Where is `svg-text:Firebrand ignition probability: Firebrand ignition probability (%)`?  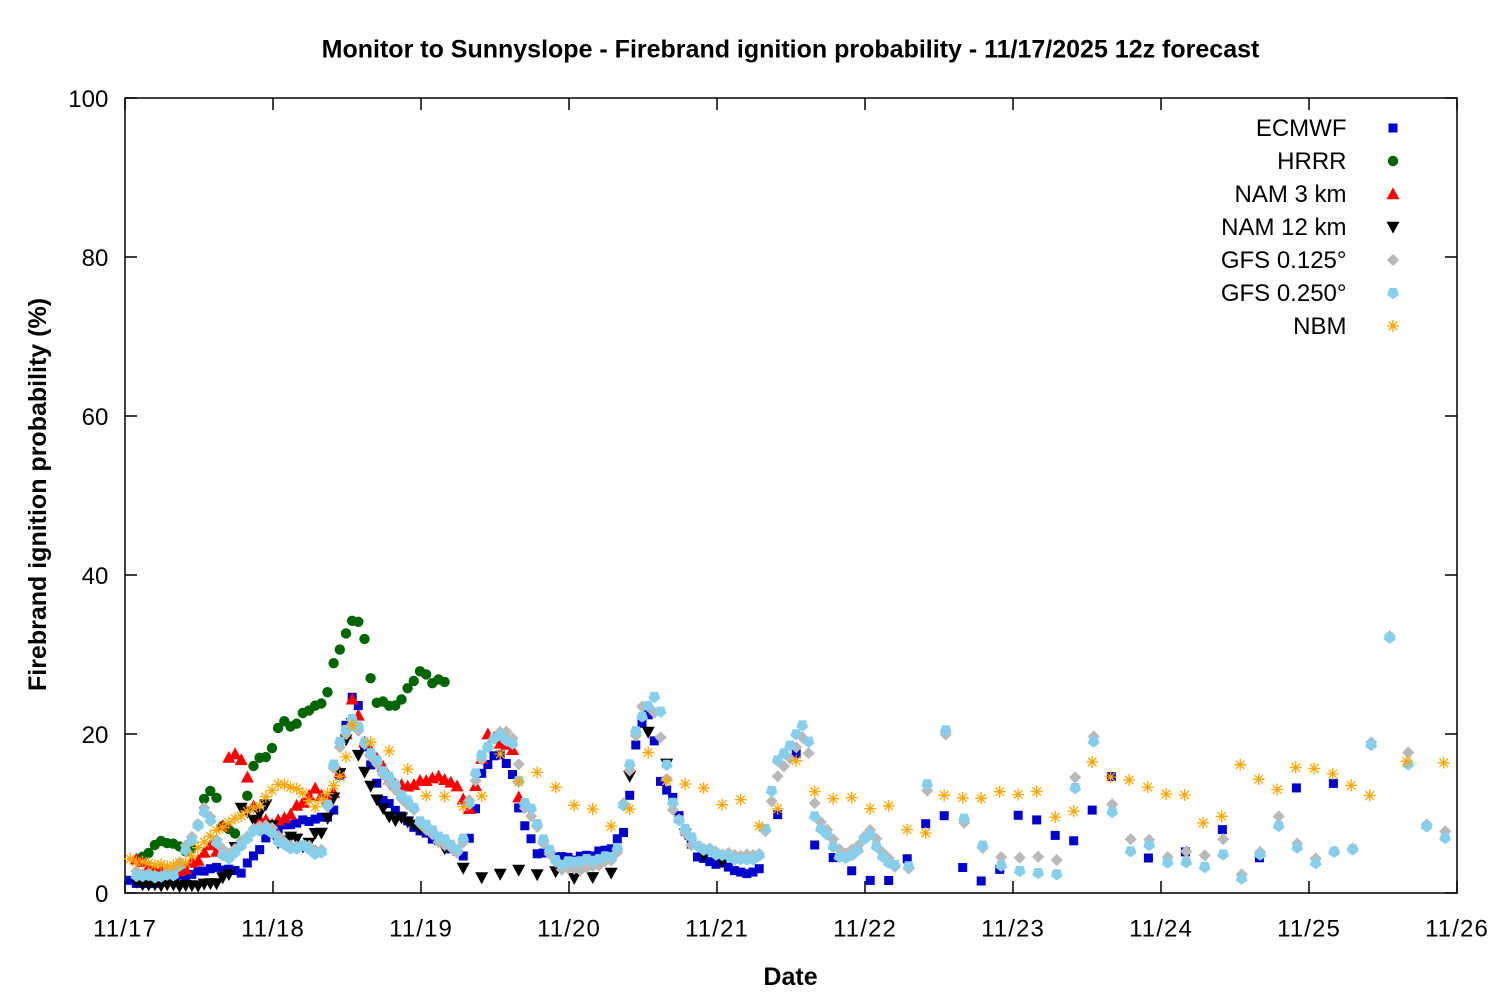 svg-text:Firebrand ignition probability: Firebrand ignition probability (%) is located at coordinates (38, 494).